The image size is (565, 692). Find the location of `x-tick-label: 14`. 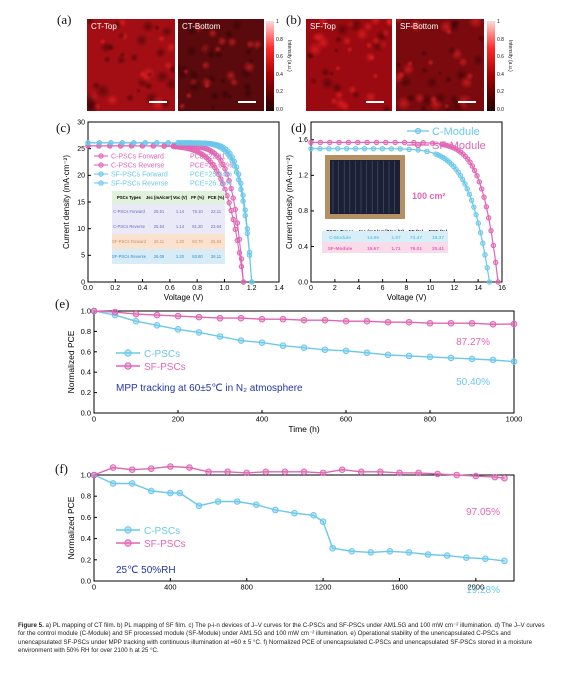

x-tick-label: 14 is located at coordinates (478, 288).